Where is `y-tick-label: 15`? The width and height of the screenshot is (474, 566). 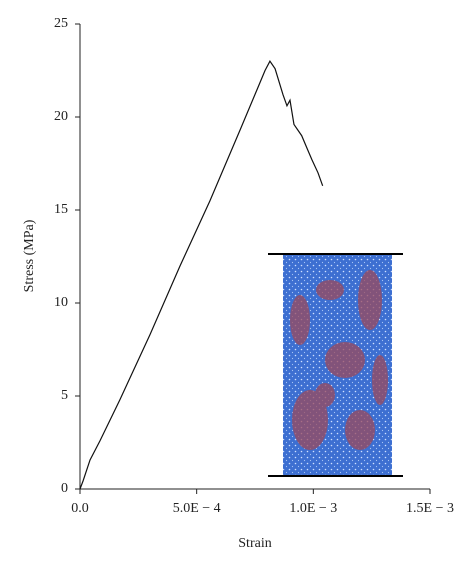 y-tick-label: 15 is located at coordinates (61, 209).